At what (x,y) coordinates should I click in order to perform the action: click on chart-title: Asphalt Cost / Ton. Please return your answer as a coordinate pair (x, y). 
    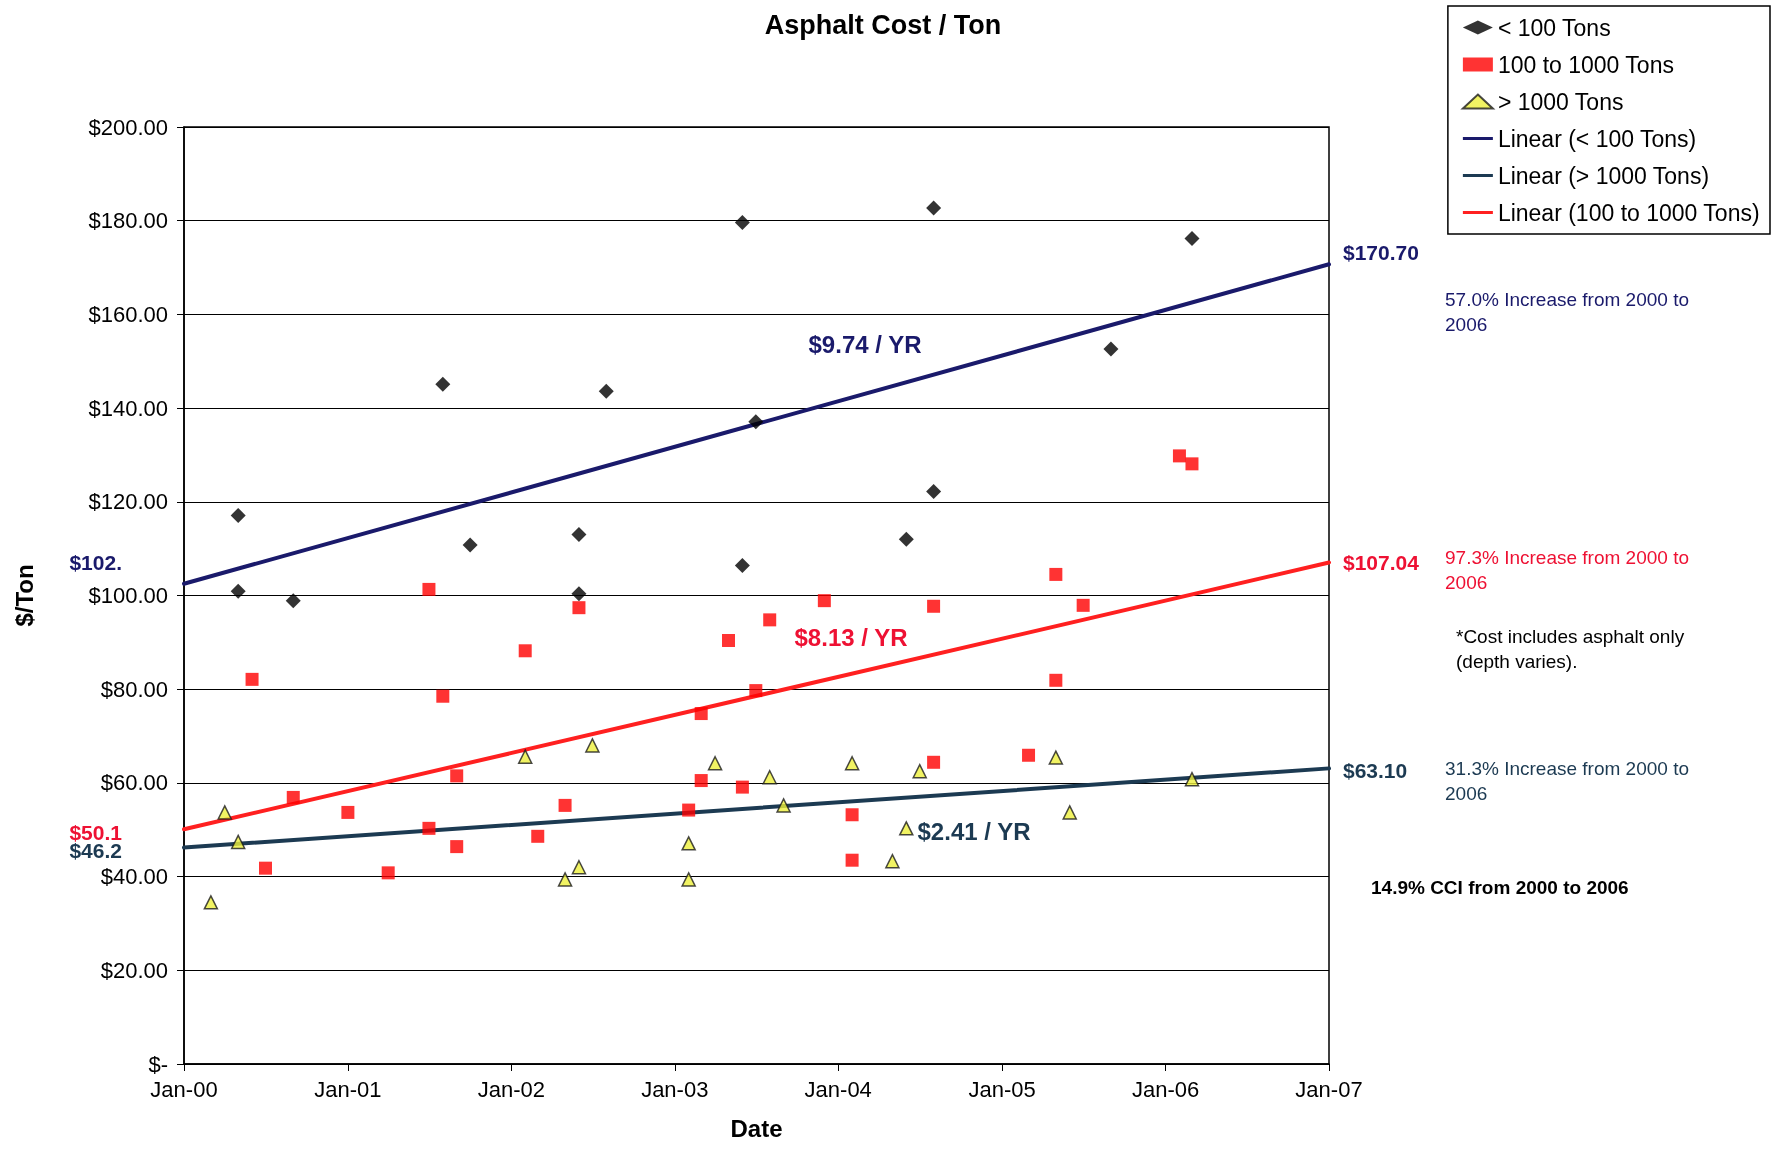
    Looking at the image, I should click on (883, 24).